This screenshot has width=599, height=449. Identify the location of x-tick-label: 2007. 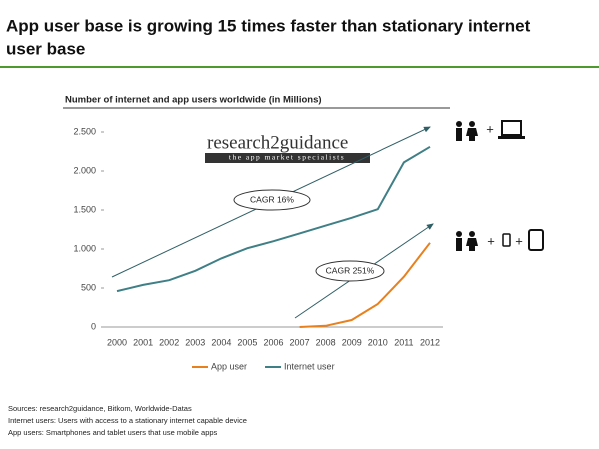
(300, 342).